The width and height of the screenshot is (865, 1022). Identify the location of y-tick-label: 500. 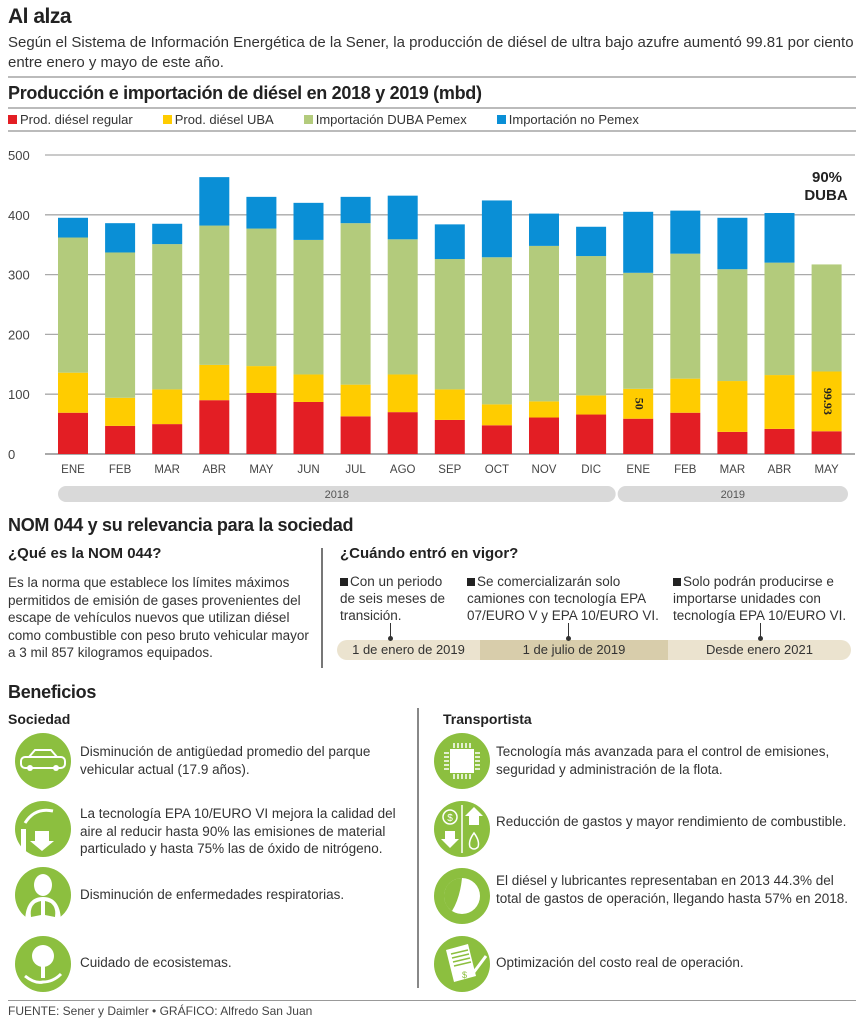
(19, 155).